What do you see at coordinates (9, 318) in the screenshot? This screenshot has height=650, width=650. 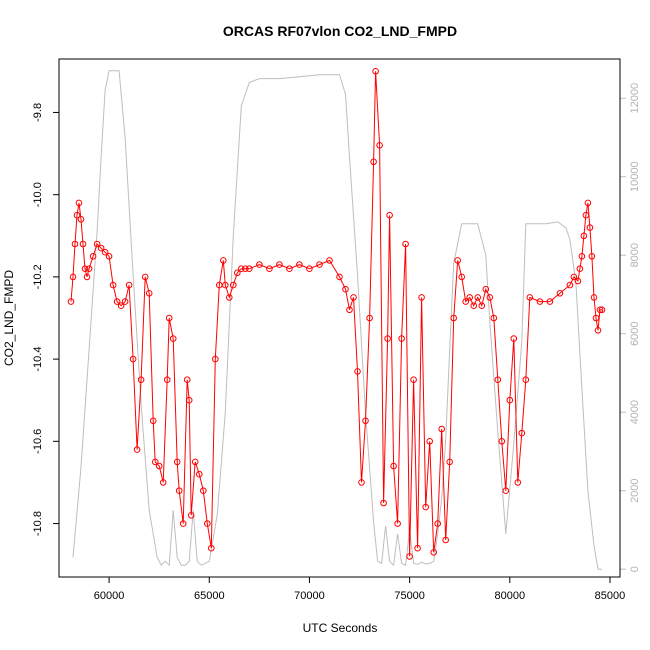 I see `y-axis-label: CO2_LND_FMPD` at bounding box center [9, 318].